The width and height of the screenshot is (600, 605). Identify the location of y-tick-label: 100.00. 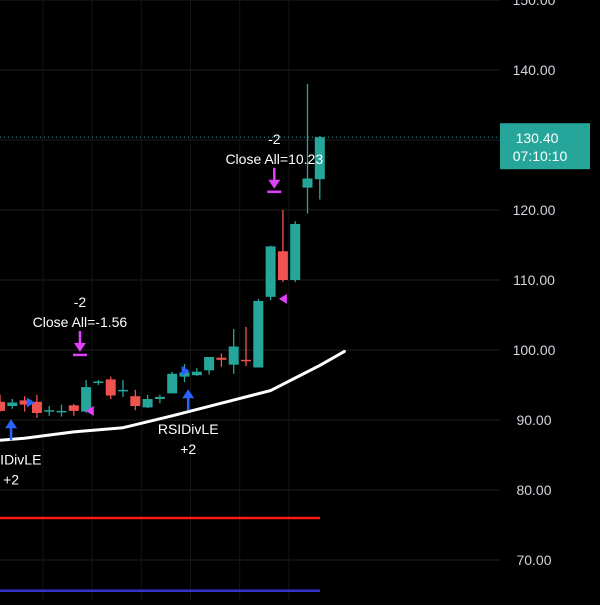
(534, 350).